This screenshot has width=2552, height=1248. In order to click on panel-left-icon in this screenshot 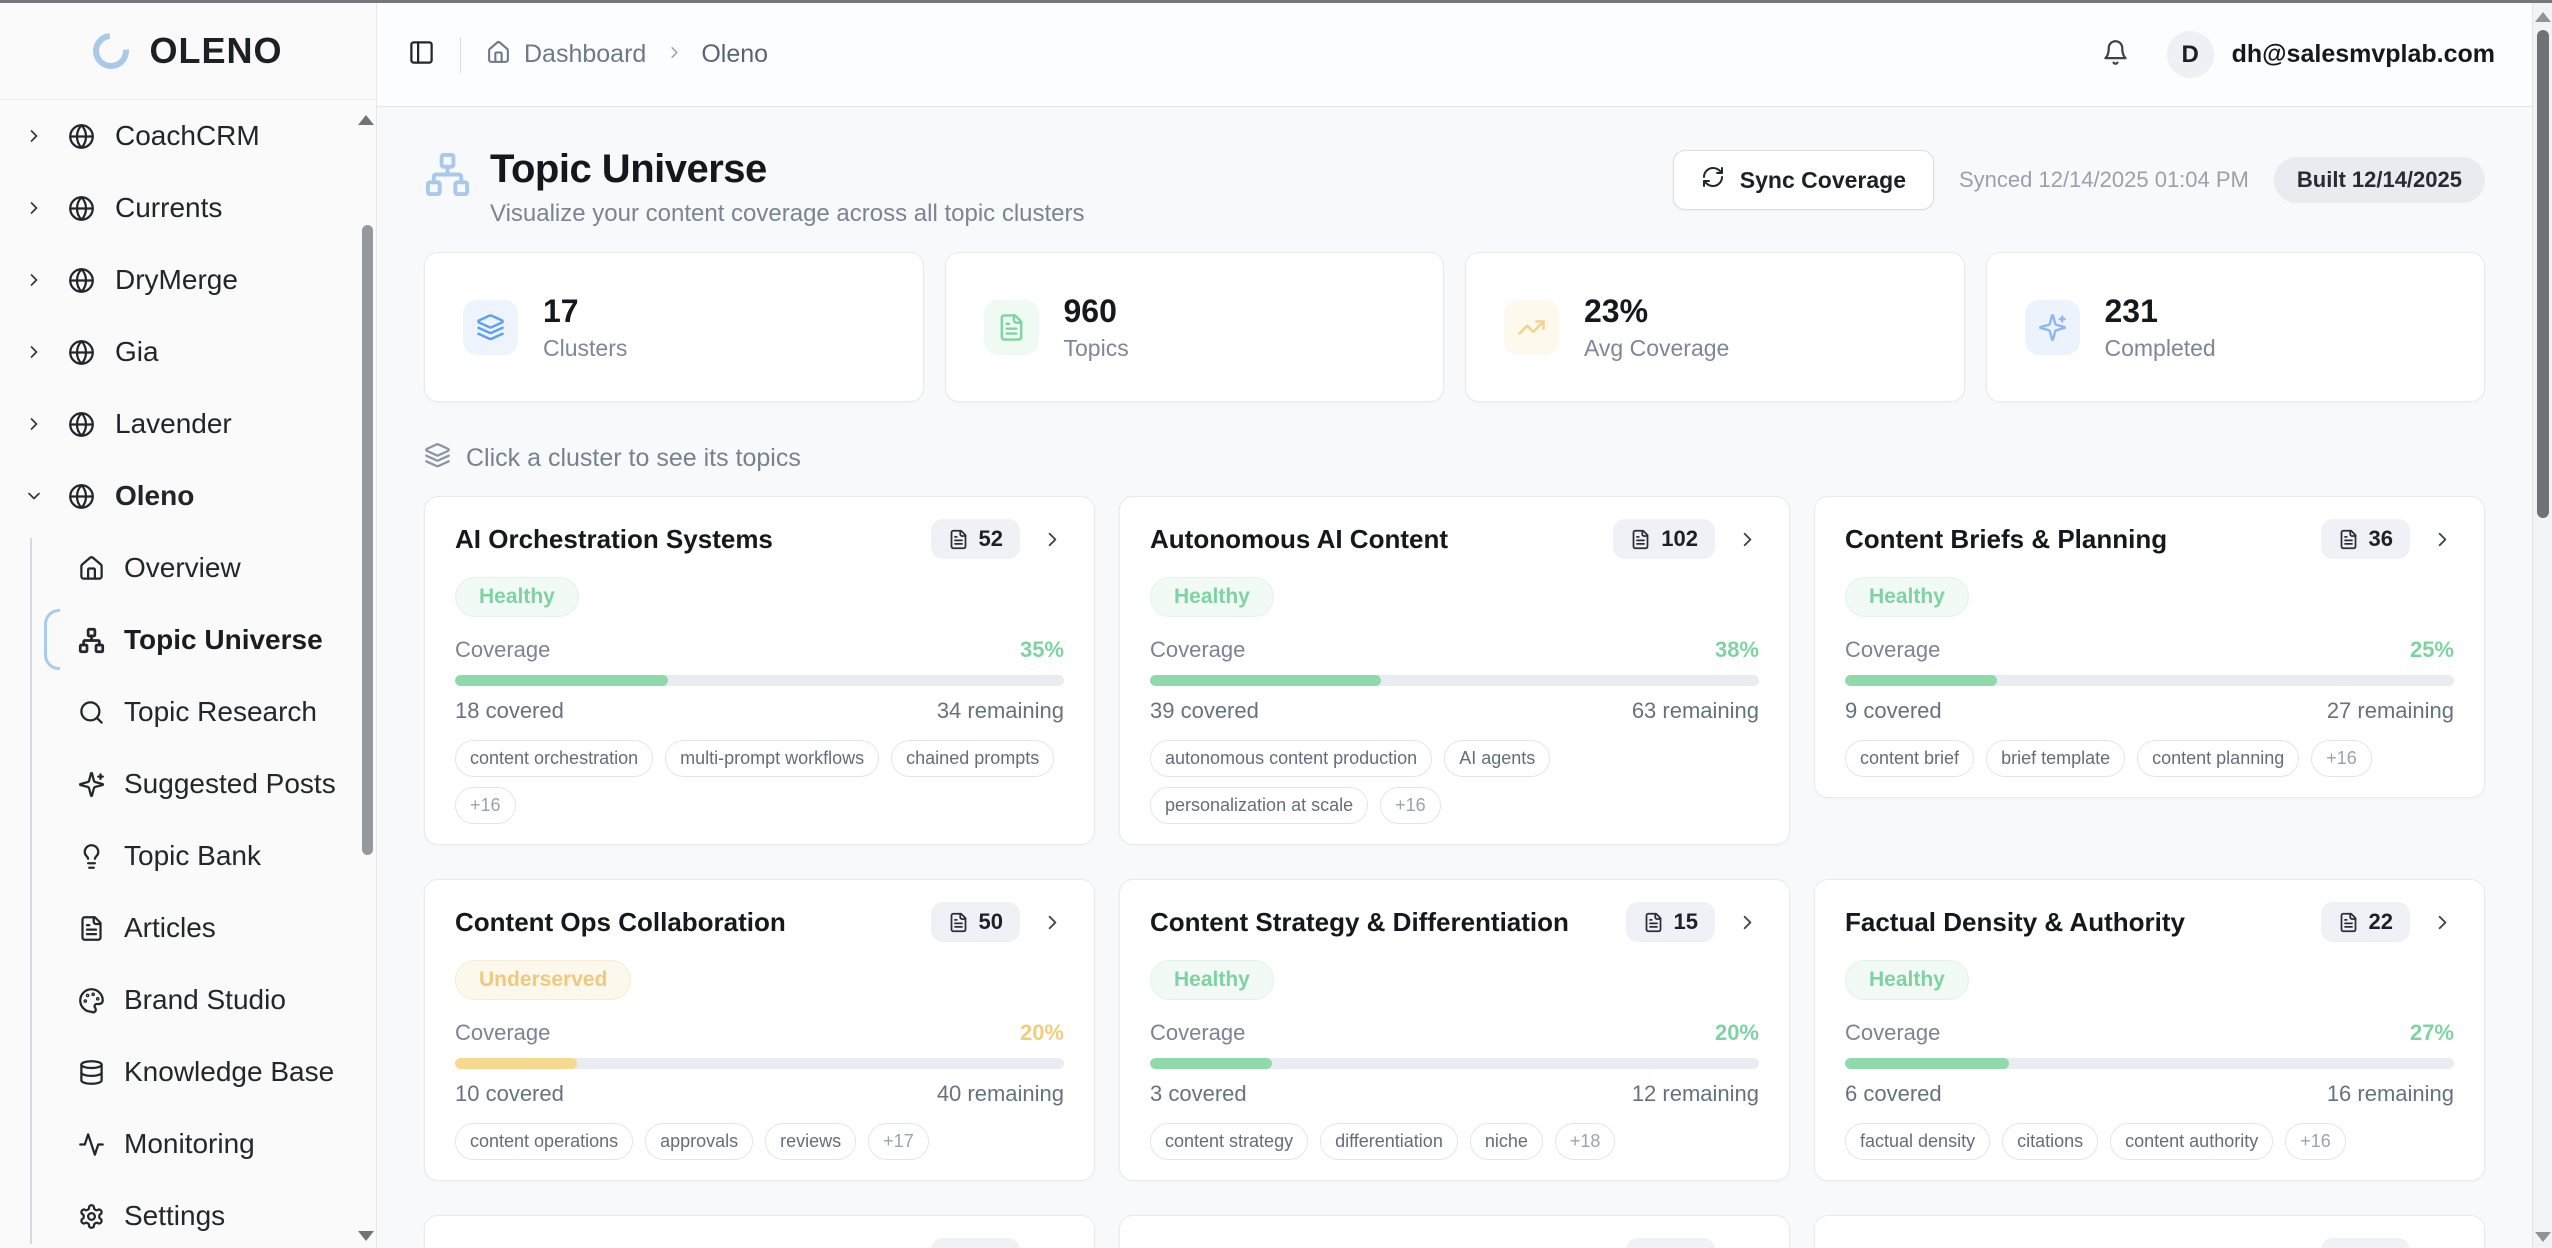, I will do `click(421, 52)`.